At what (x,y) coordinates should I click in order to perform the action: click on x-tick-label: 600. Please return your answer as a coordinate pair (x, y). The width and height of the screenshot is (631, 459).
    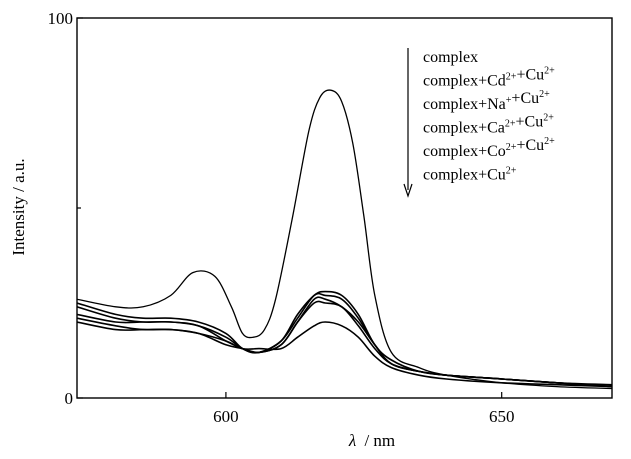
    Looking at the image, I should click on (226, 416).